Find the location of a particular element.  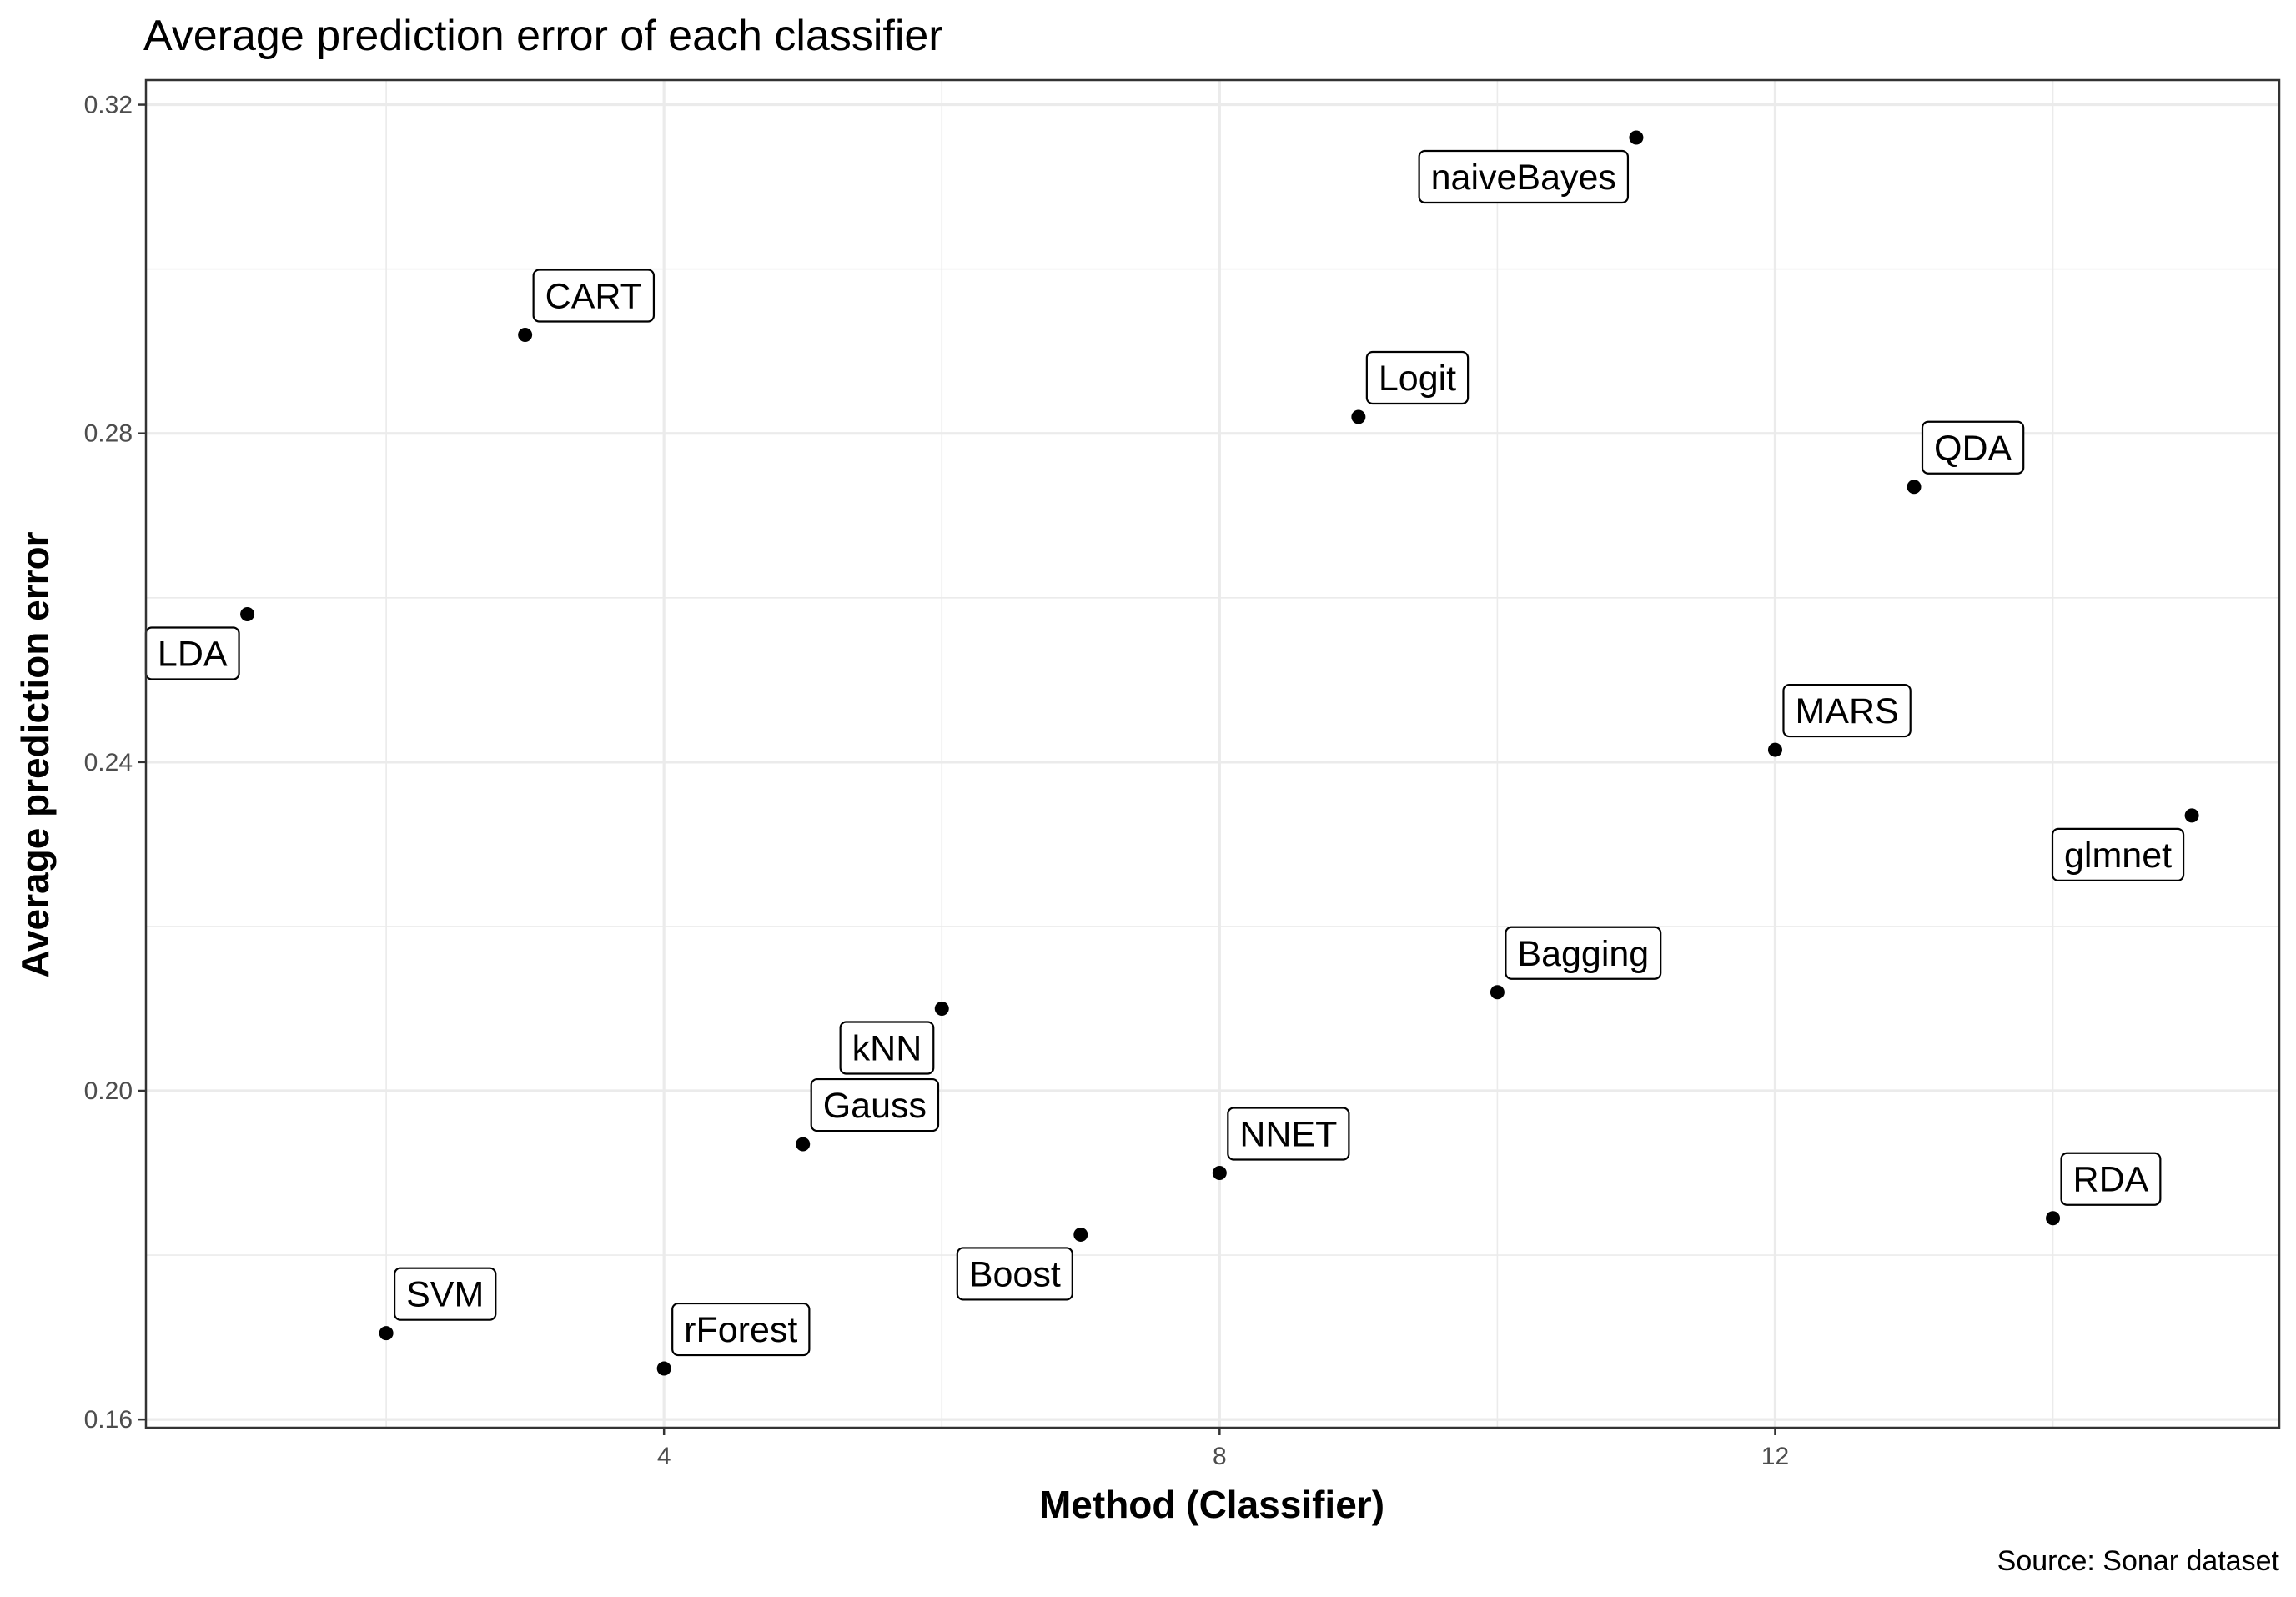

x-axis-ticks: 4 8 12 is located at coordinates (1223, 1449).